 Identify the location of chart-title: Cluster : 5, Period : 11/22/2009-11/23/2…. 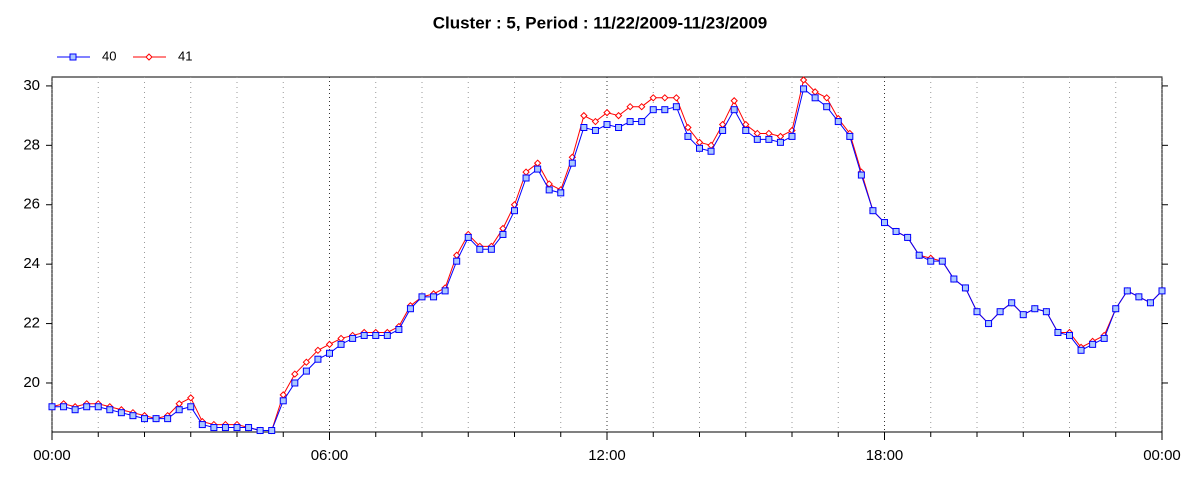
(600, 22).